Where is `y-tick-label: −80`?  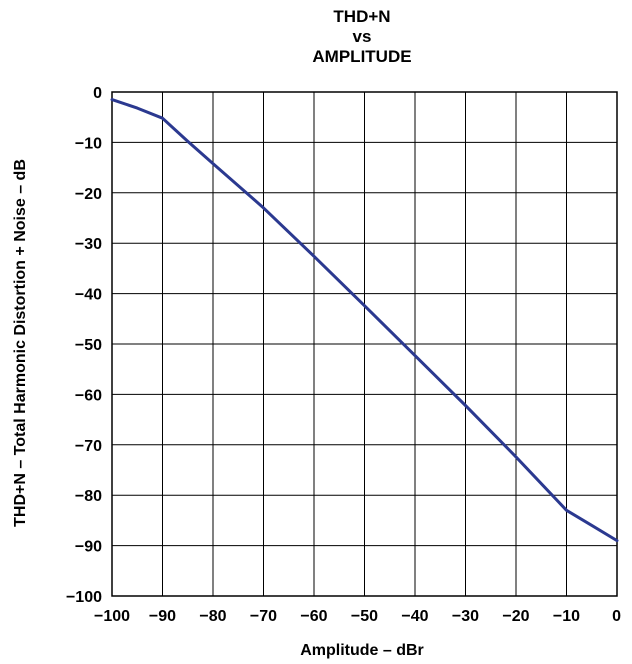
y-tick-label: −80 is located at coordinates (88, 496).